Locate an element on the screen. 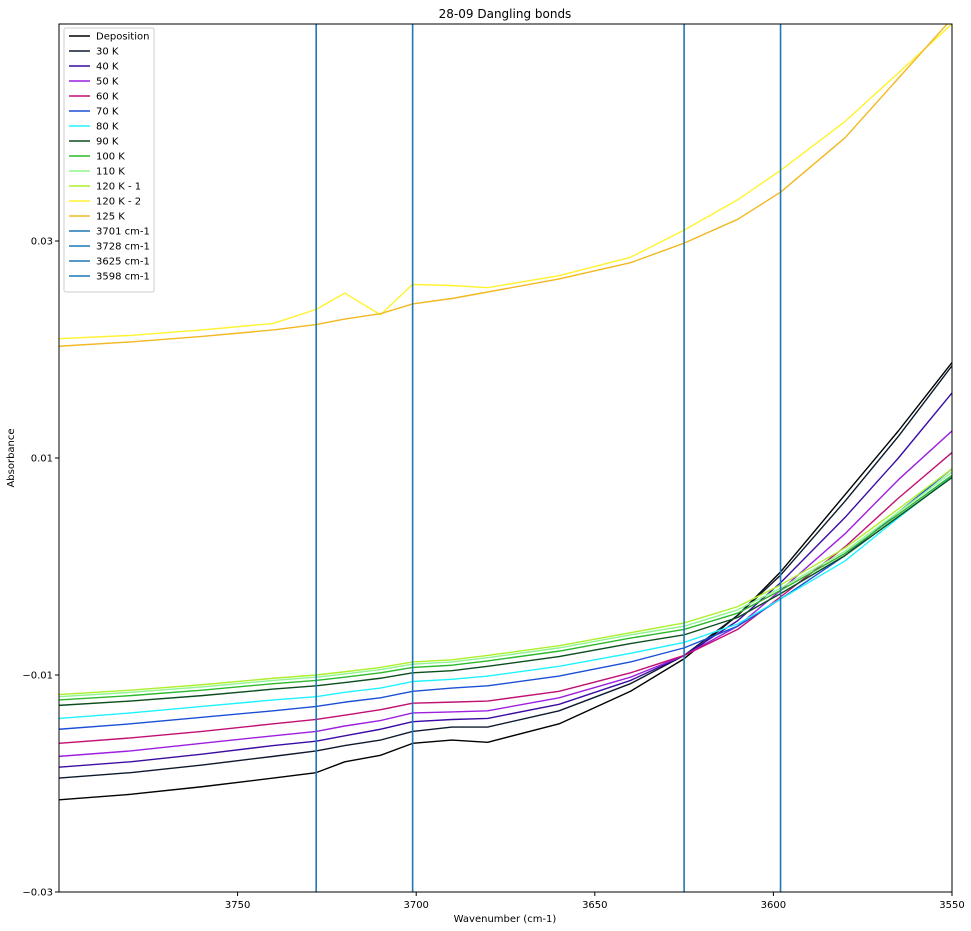 The height and width of the screenshot is (931, 971). x-tick-label-1: 3700 is located at coordinates (415, 905).